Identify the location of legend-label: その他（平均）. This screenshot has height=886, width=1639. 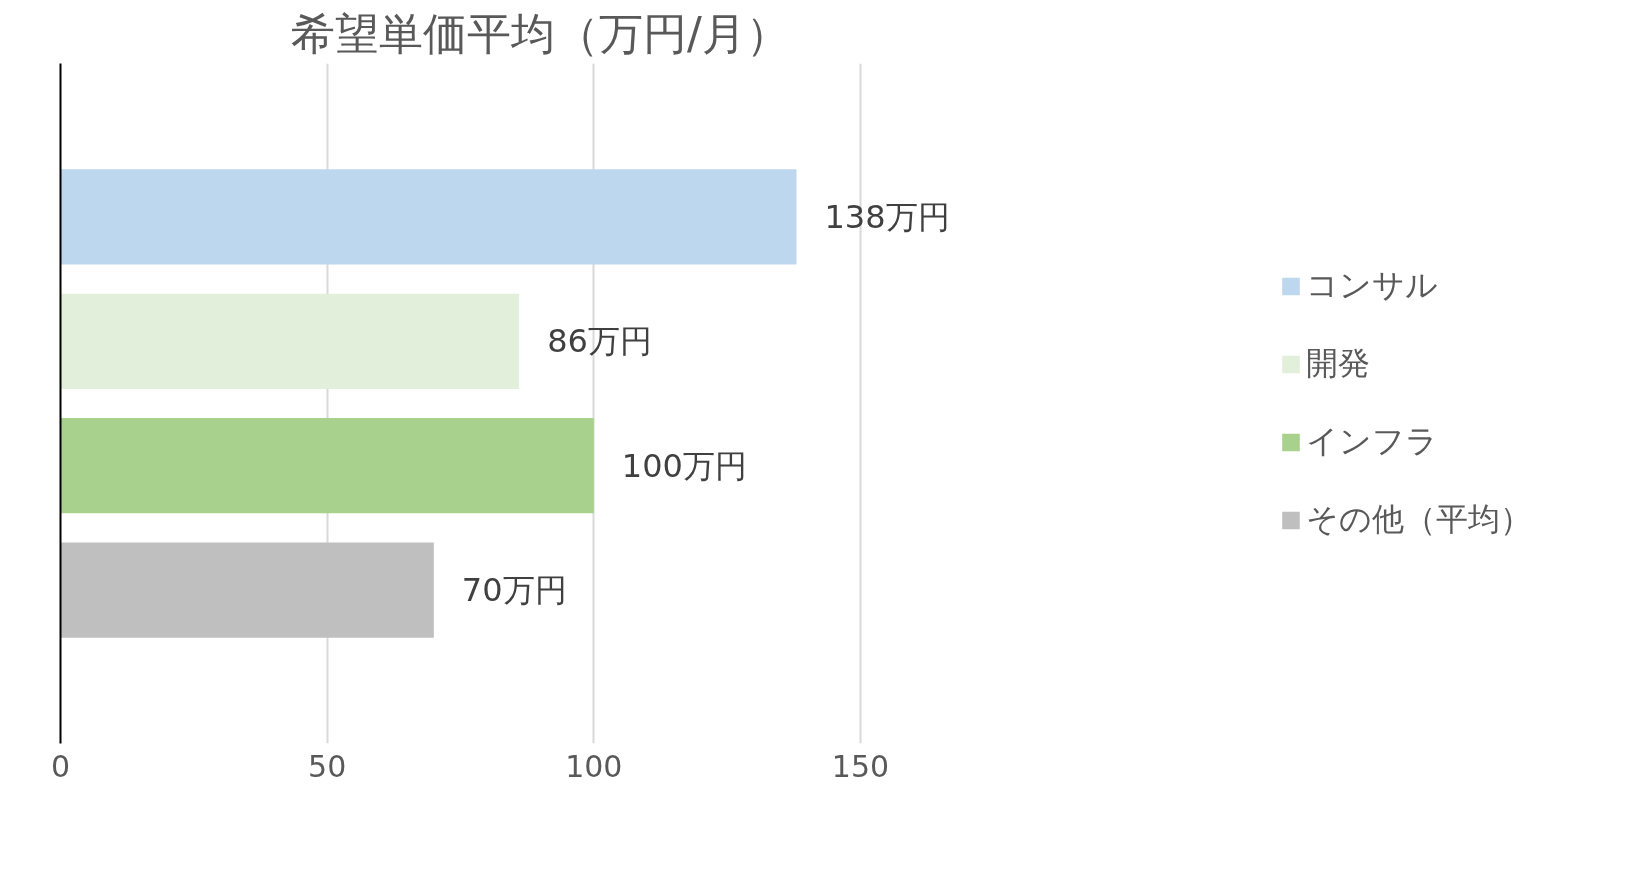
(1419, 519).